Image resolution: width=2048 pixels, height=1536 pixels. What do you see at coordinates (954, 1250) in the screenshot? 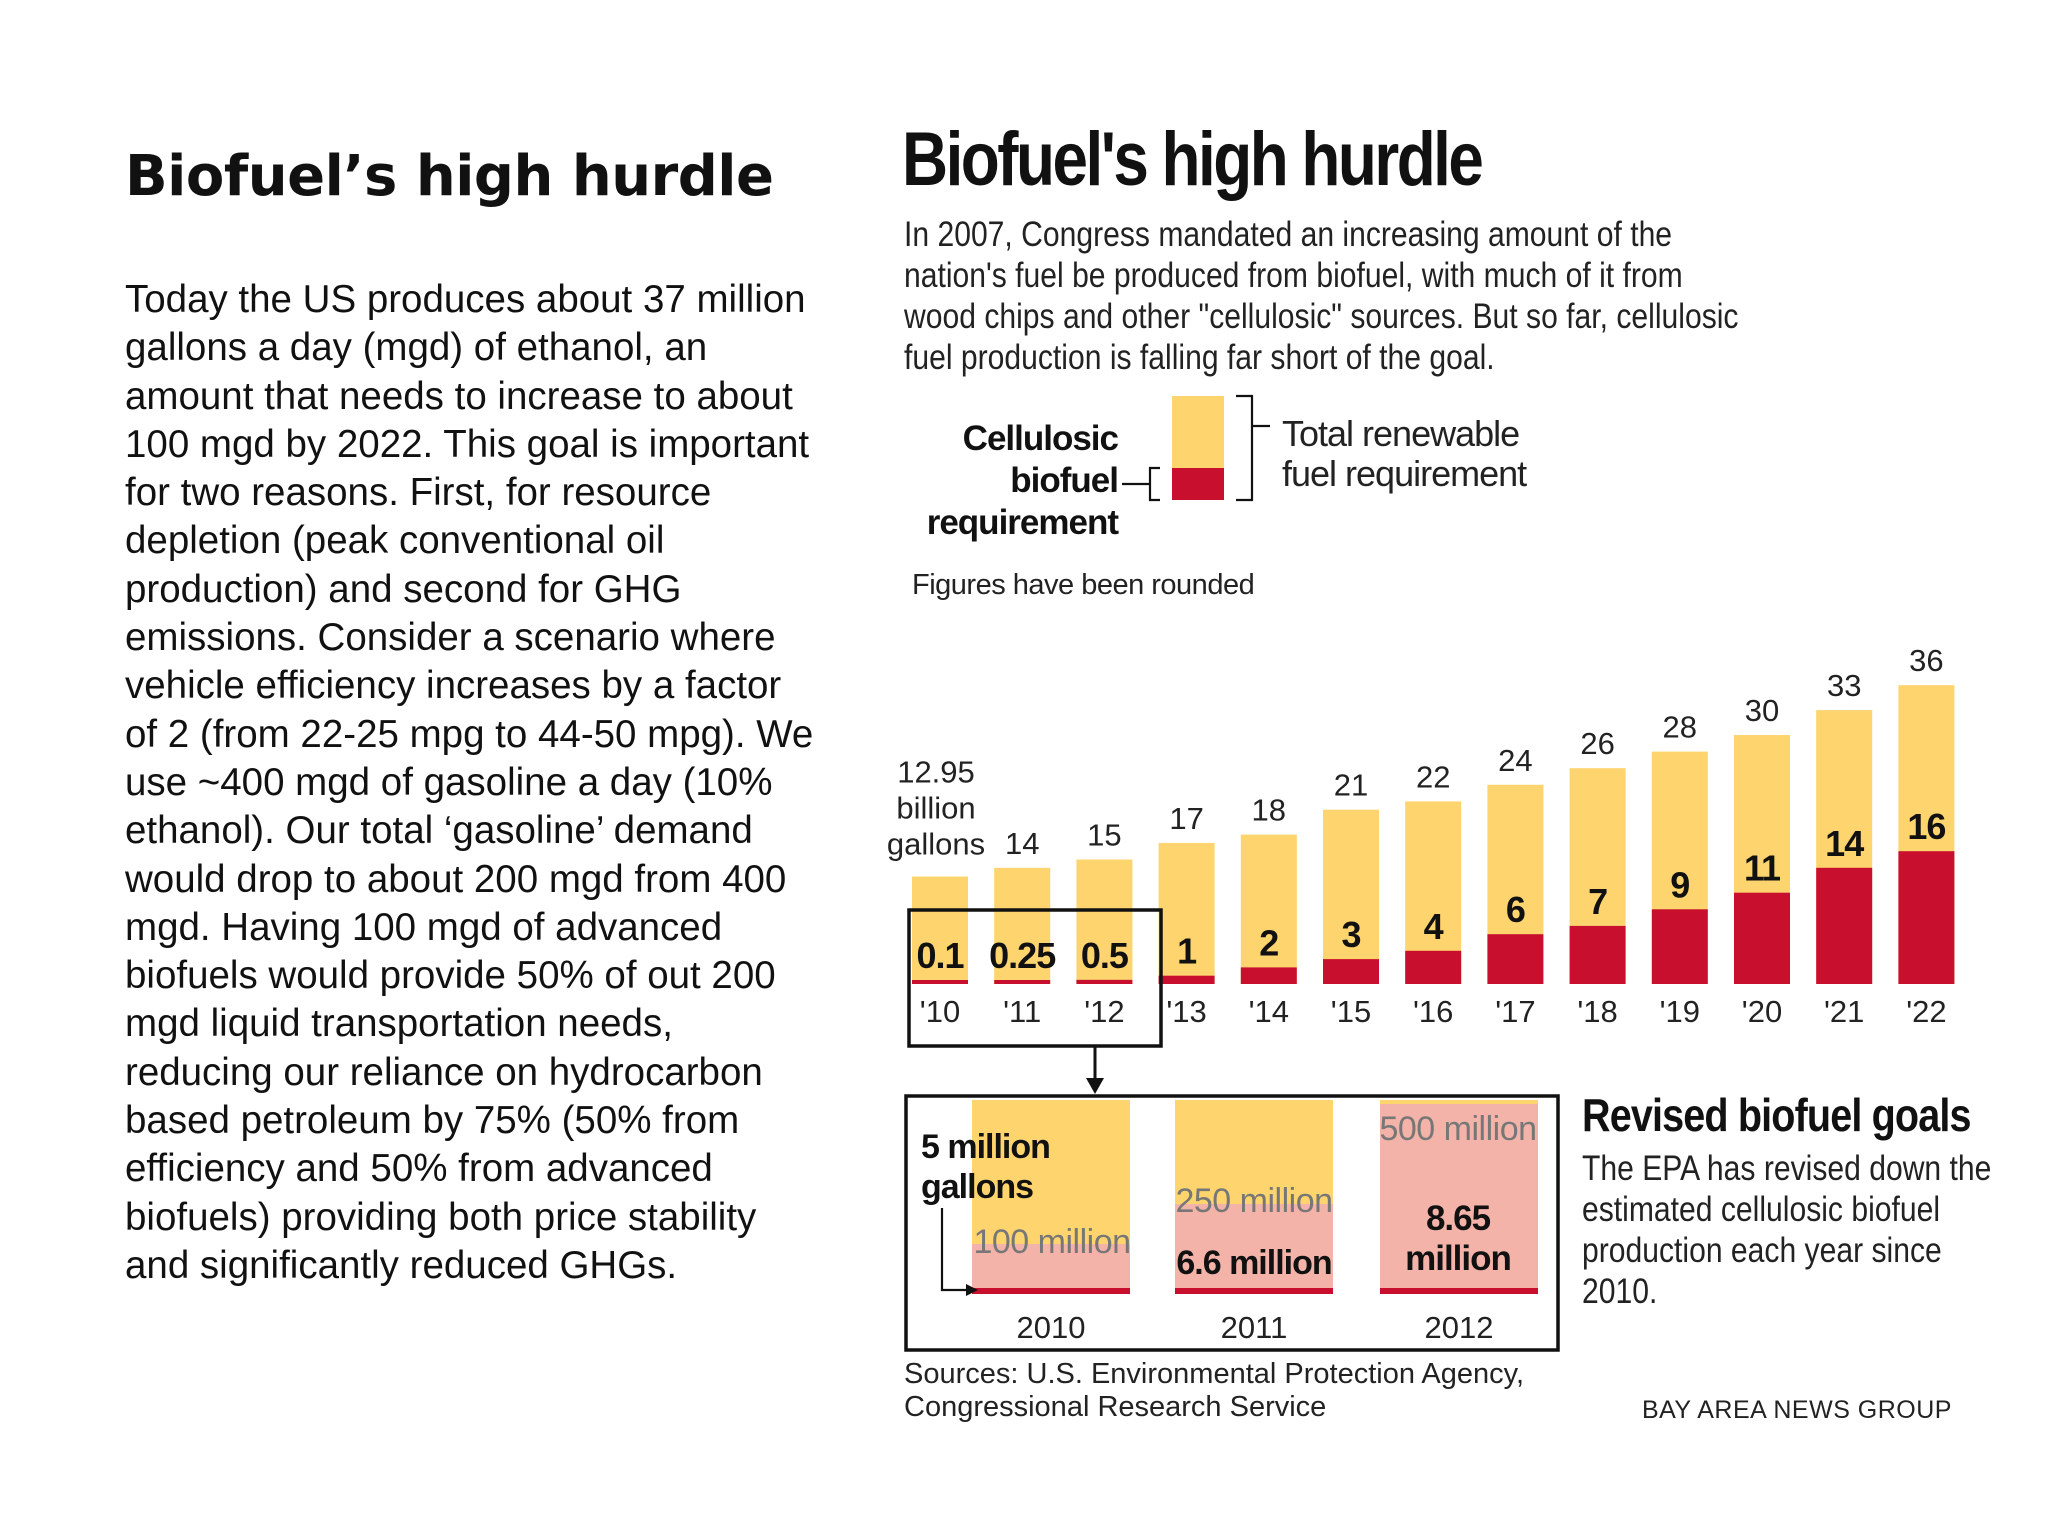
I see `revised-pointer-line` at bounding box center [954, 1250].